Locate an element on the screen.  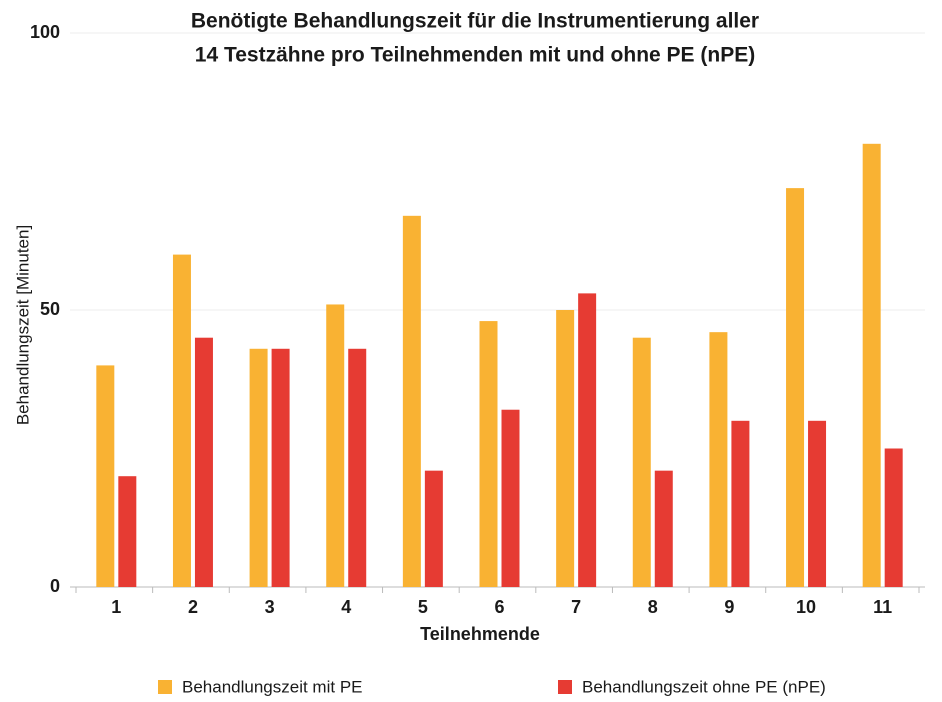
x-tick-label: 4 is located at coordinates (346, 607).